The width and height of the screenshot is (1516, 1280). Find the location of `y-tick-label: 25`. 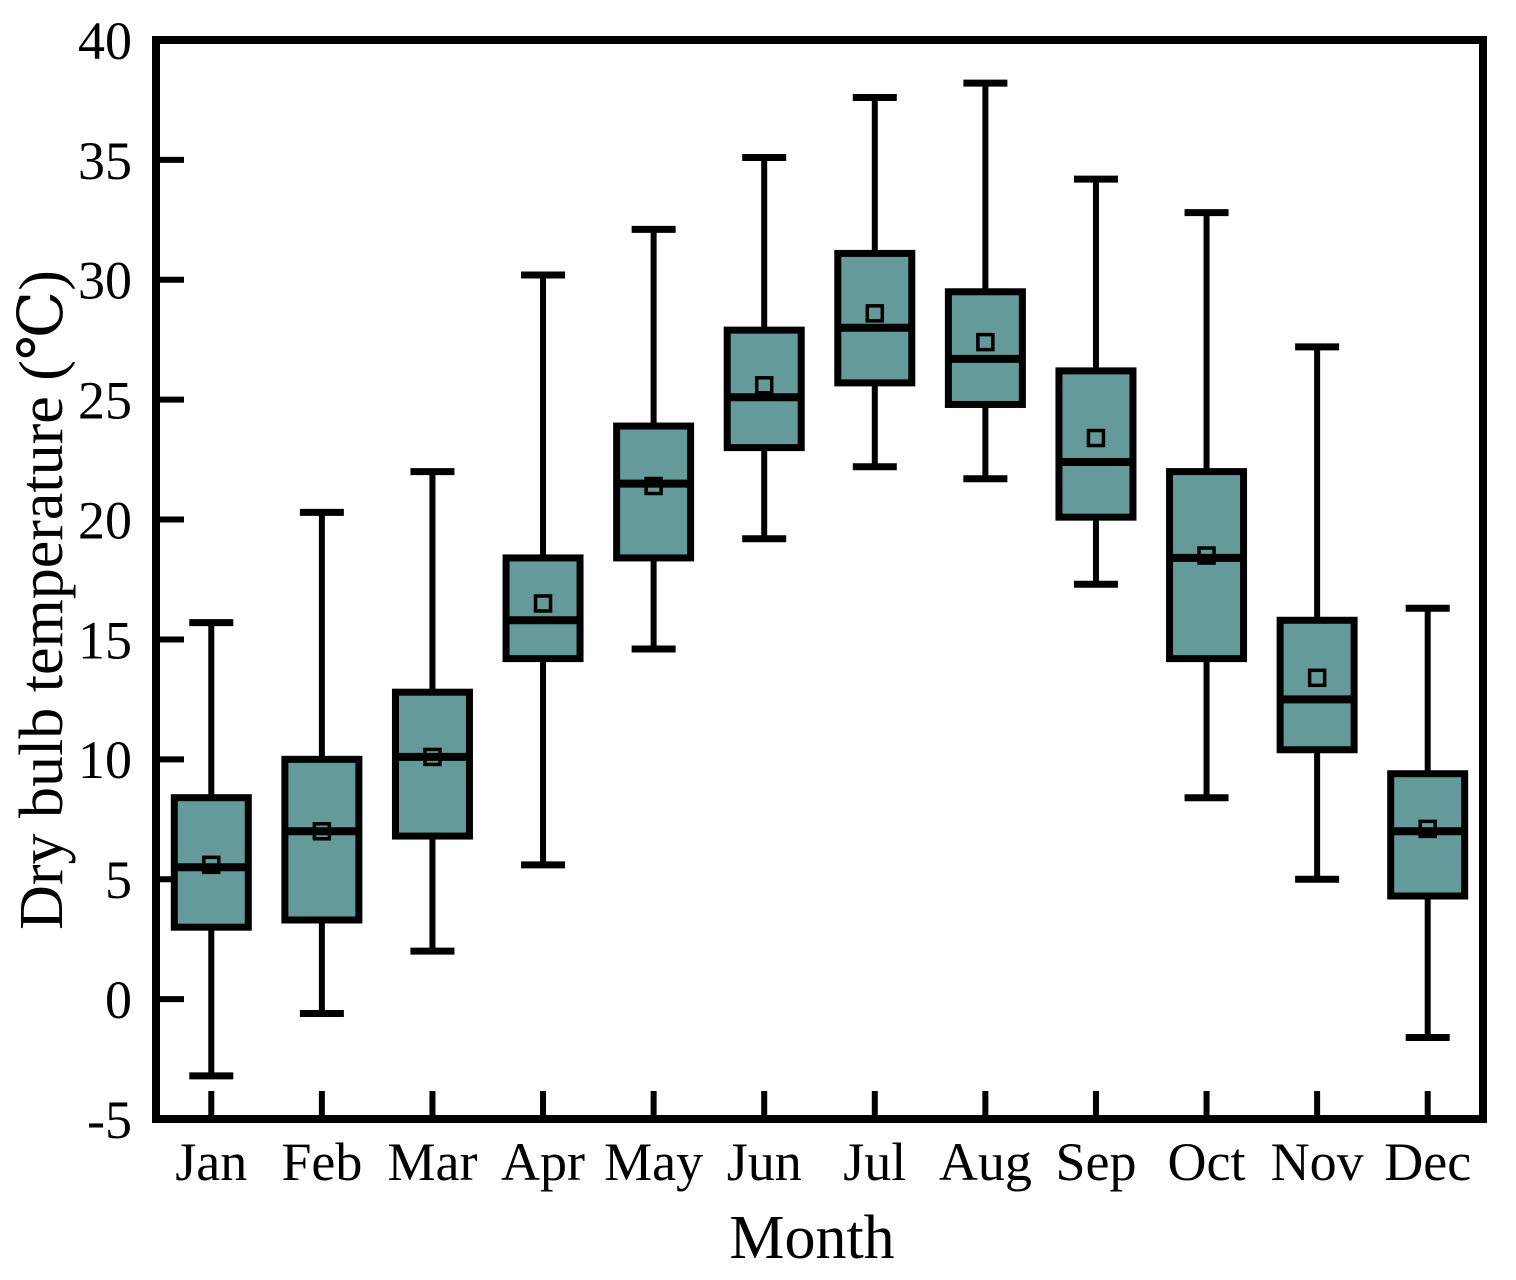

y-tick-label: 25 is located at coordinates (105, 401).